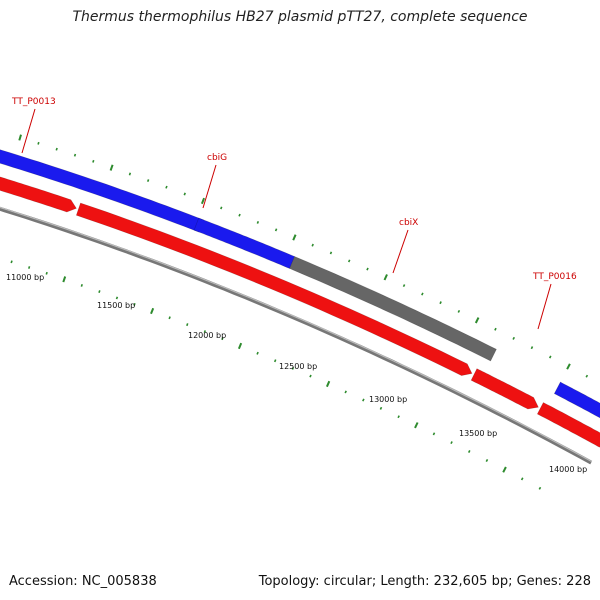 The height and width of the screenshot is (600, 600). I want to click on position-label: 12000 bp, so click(207, 335).